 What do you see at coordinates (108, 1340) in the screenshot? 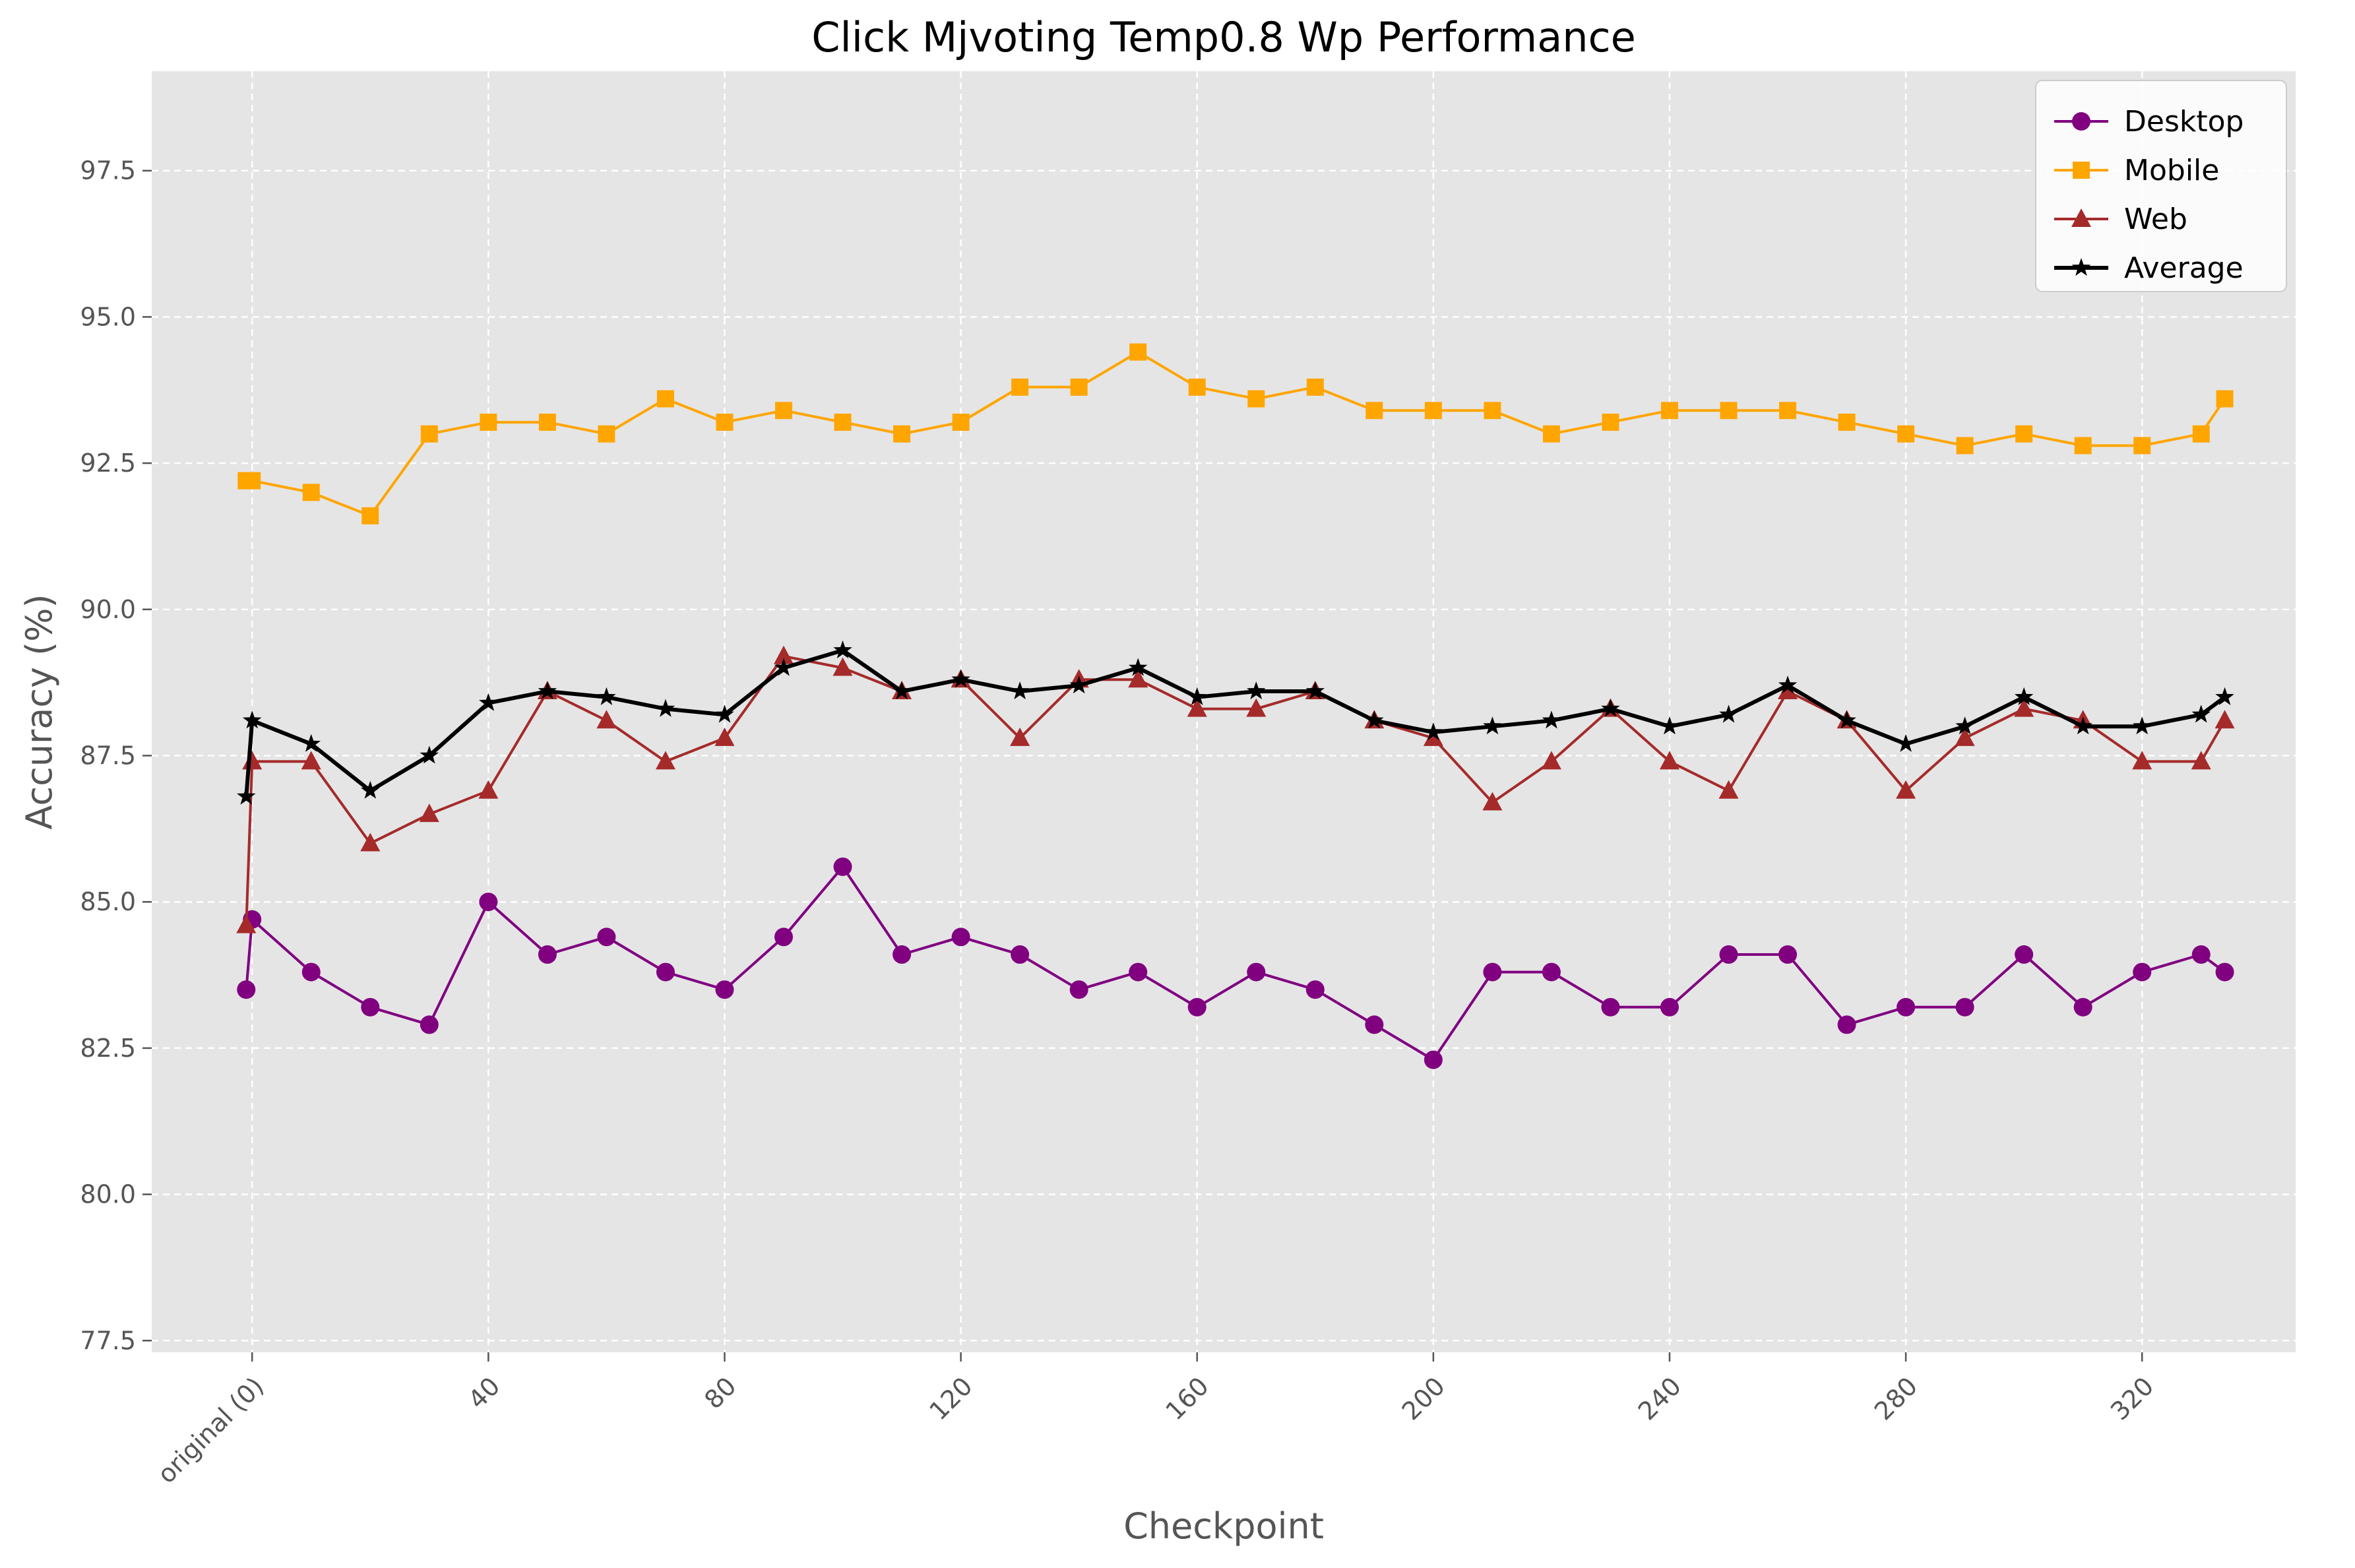
I see `y-tick-label: 77.5` at bounding box center [108, 1340].